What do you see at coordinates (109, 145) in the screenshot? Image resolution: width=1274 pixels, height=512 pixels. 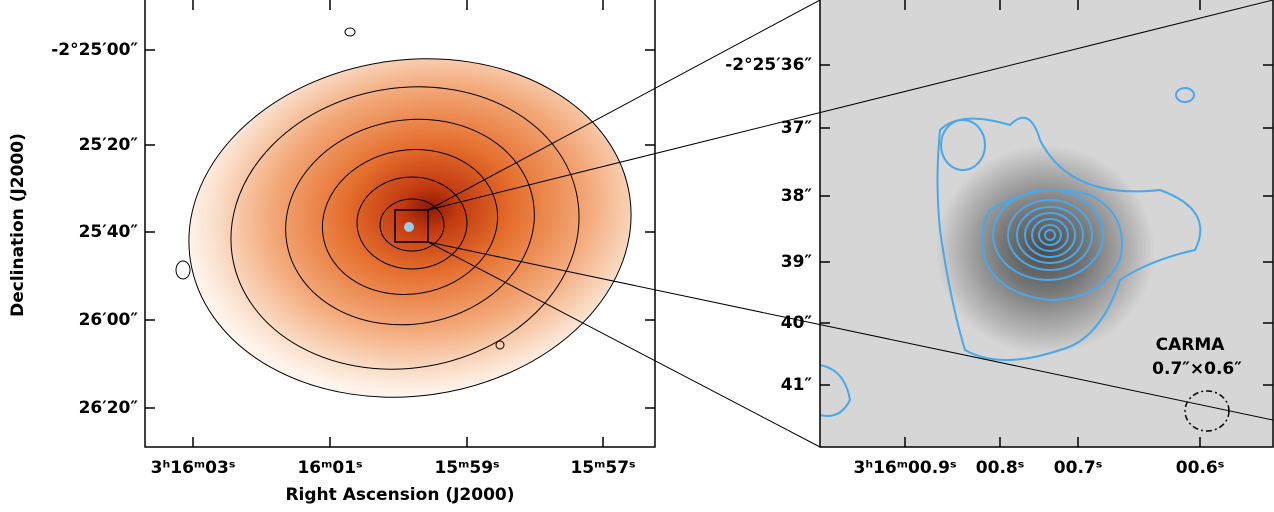 I see `y-tick-label: 25′20″` at bounding box center [109, 145].